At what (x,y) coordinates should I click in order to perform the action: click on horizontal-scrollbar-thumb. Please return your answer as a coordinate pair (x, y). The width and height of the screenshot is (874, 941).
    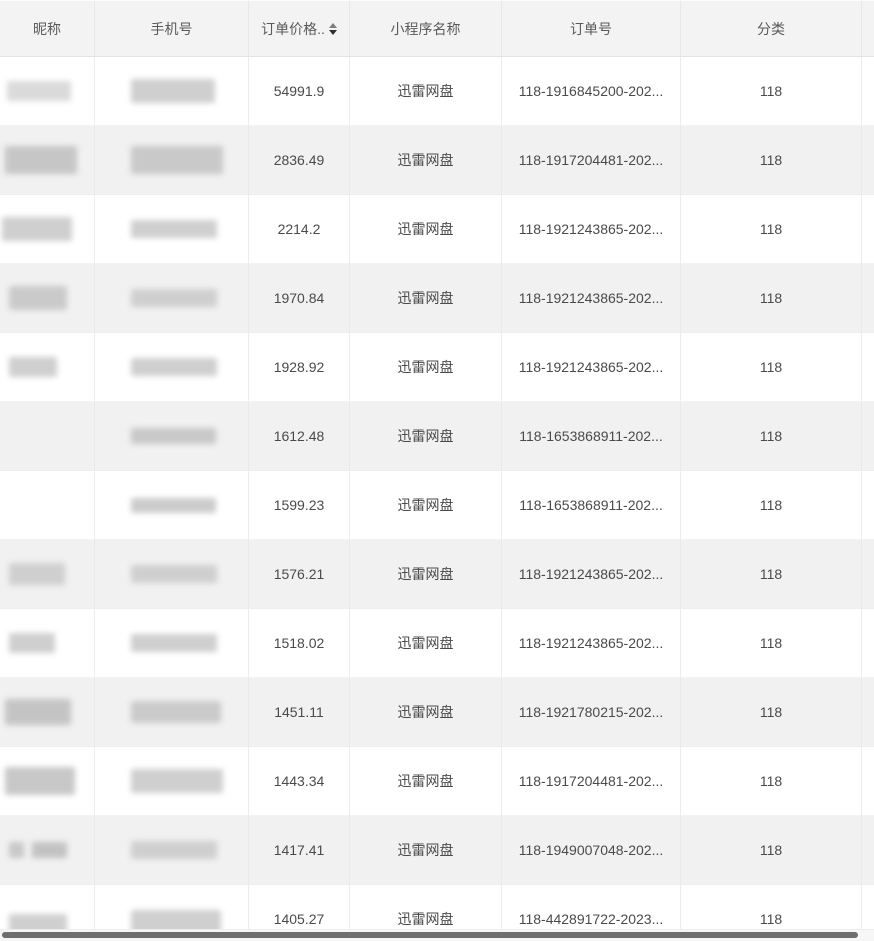
    Looking at the image, I should click on (430, 935).